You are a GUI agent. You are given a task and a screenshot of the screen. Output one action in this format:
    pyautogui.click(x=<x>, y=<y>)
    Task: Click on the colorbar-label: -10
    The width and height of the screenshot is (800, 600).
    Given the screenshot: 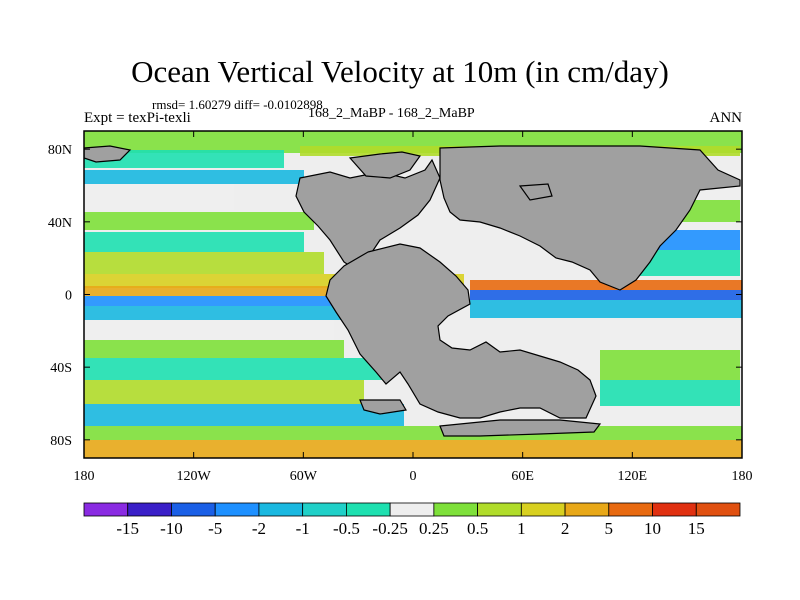 What is the action you would take?
    pyautogui.click(x=171, y=528)
    